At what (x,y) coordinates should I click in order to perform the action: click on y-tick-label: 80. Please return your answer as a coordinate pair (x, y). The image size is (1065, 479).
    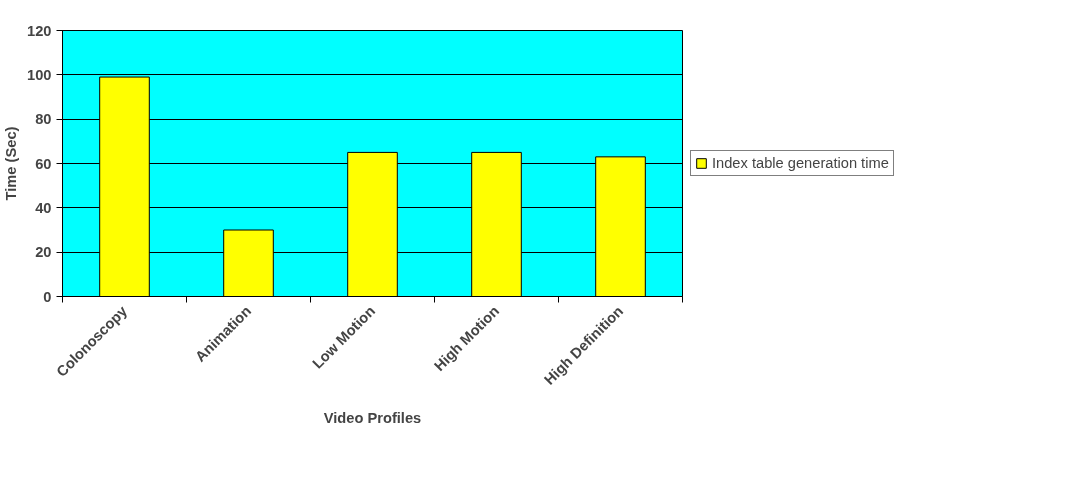
    Looking at the image, I should click on (43, 119).